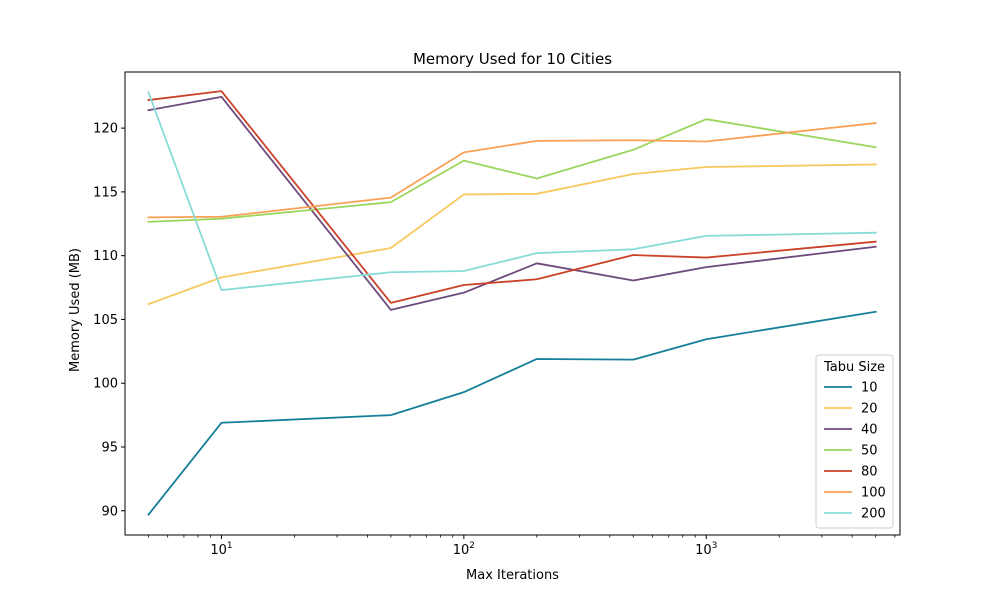 Image resolution: width=1000 pixels, height=600 pixels. Describe the element at coordinates (109, 447) in the screenshot. I see `y-tick-label: 95` at that location.